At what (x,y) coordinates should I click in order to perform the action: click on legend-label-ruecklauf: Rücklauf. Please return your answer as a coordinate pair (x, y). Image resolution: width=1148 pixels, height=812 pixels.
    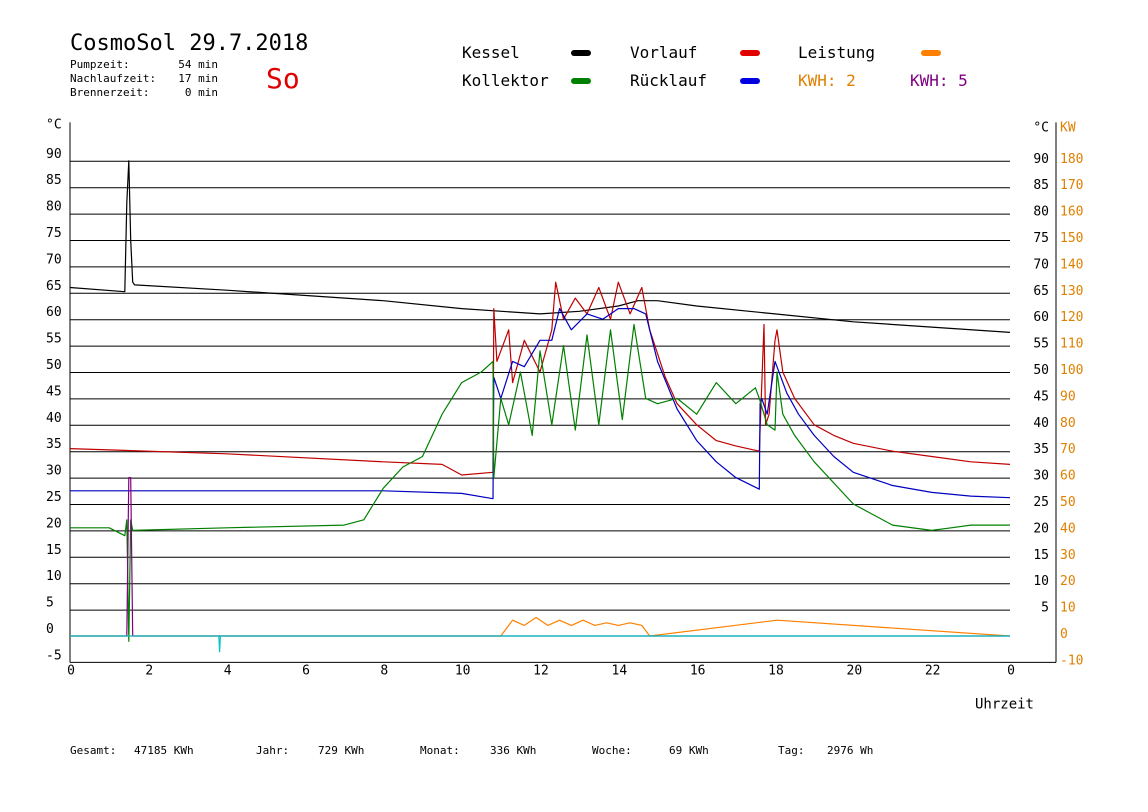
    Looking at the image, I should click on (669, 80).